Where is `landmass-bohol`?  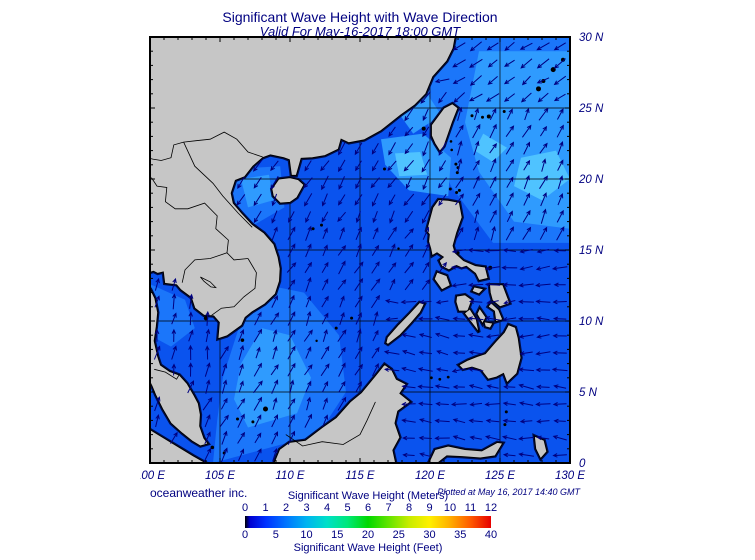 landmass-bohol is located at coordinates (488, 325).